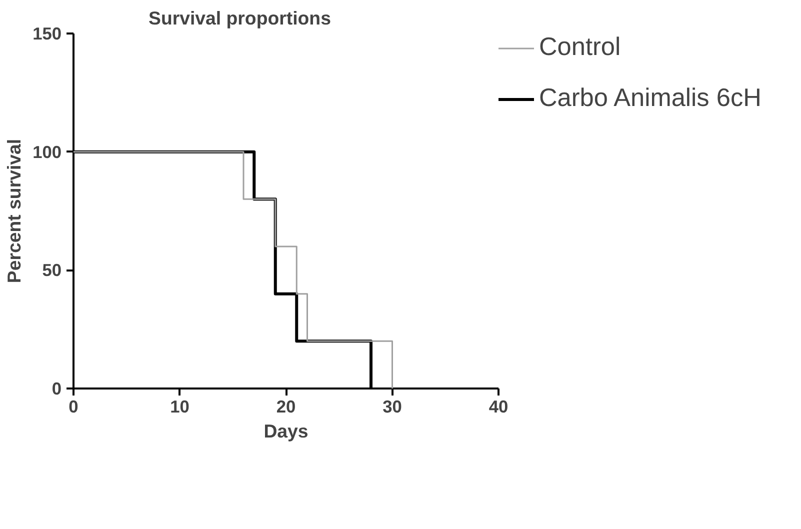 The width and height of the screenshot is (801, 529). What do you see at coordinates (286, 406) in the screenshot?
I see `x-tick-label: 20` at bounding box center [286, 406].